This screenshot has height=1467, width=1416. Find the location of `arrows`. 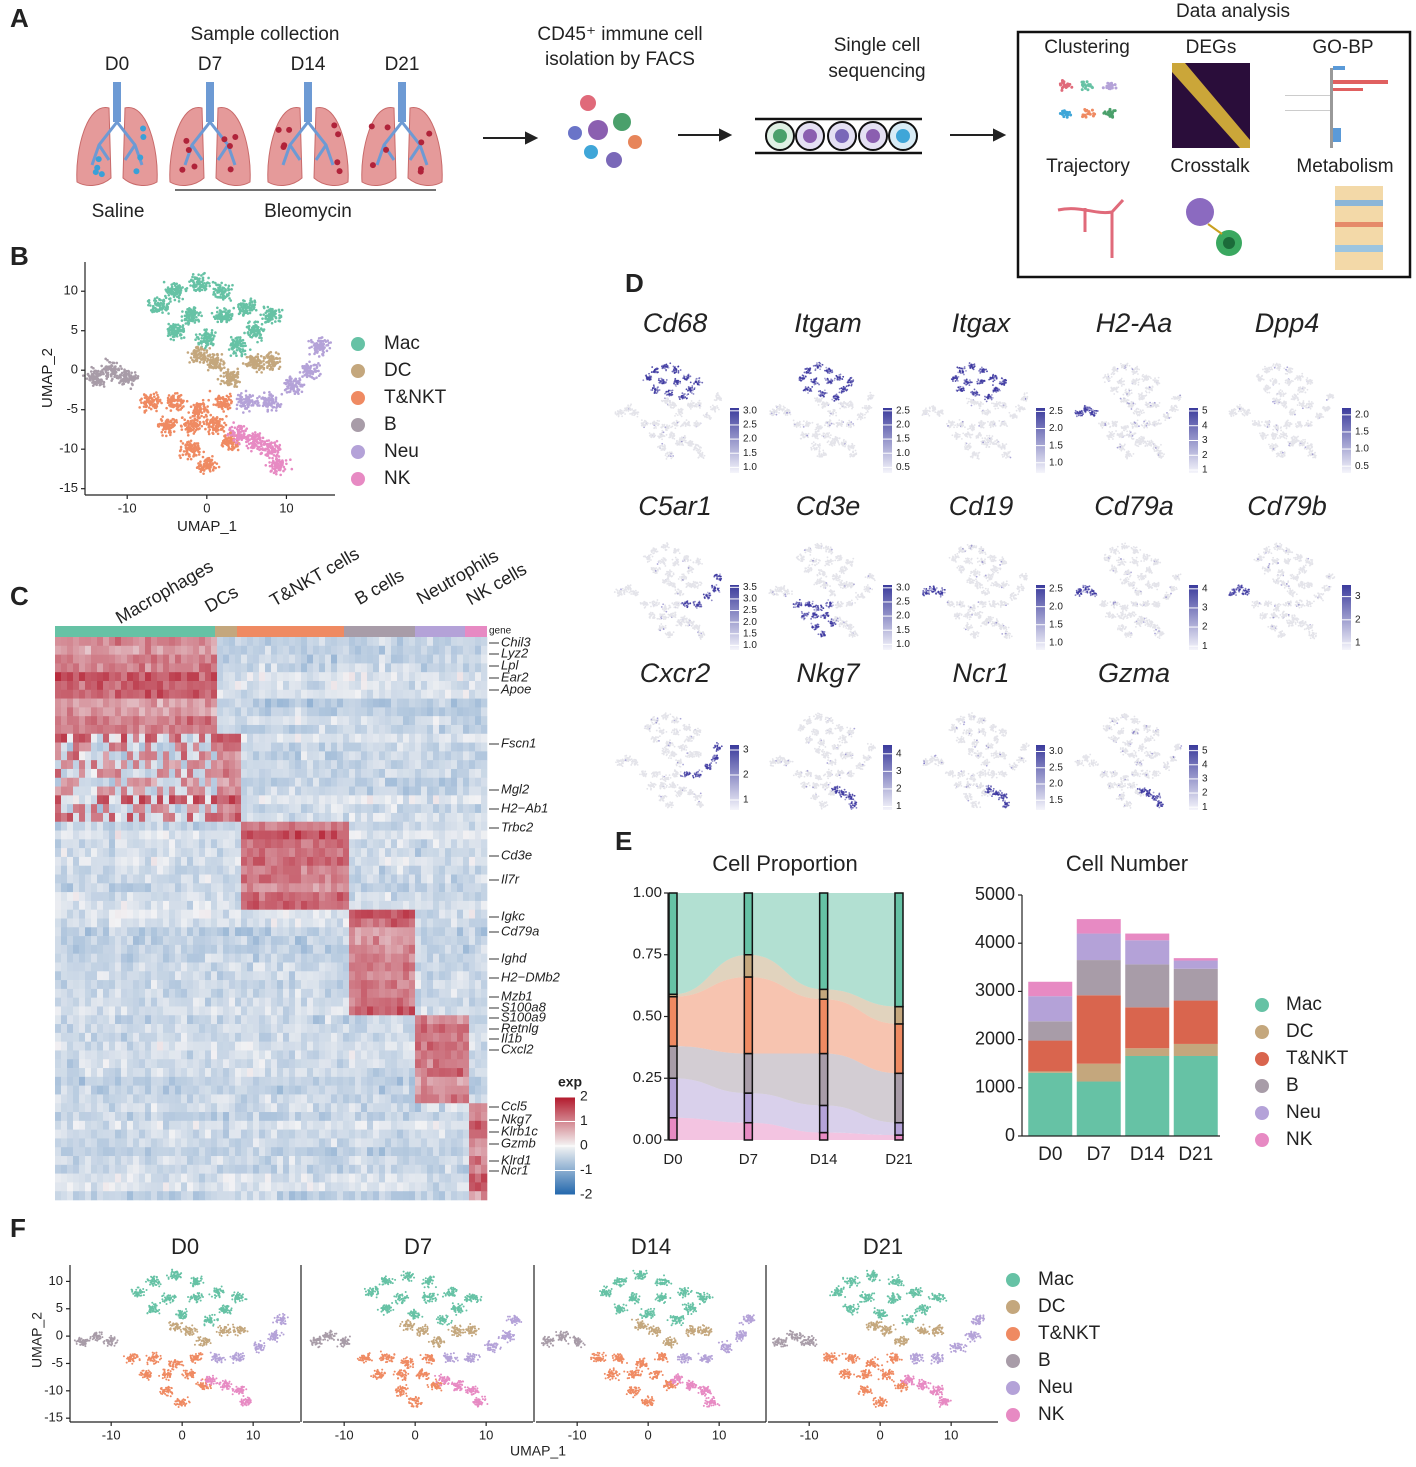

arrows is located at coordinates (743, 136).